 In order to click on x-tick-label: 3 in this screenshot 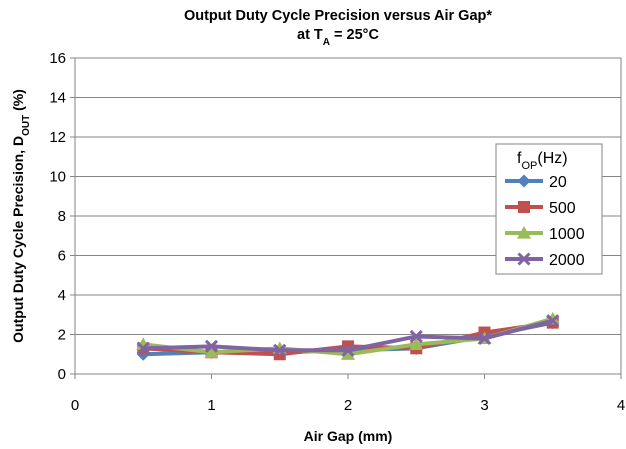, I will do `click(484, 405)`.